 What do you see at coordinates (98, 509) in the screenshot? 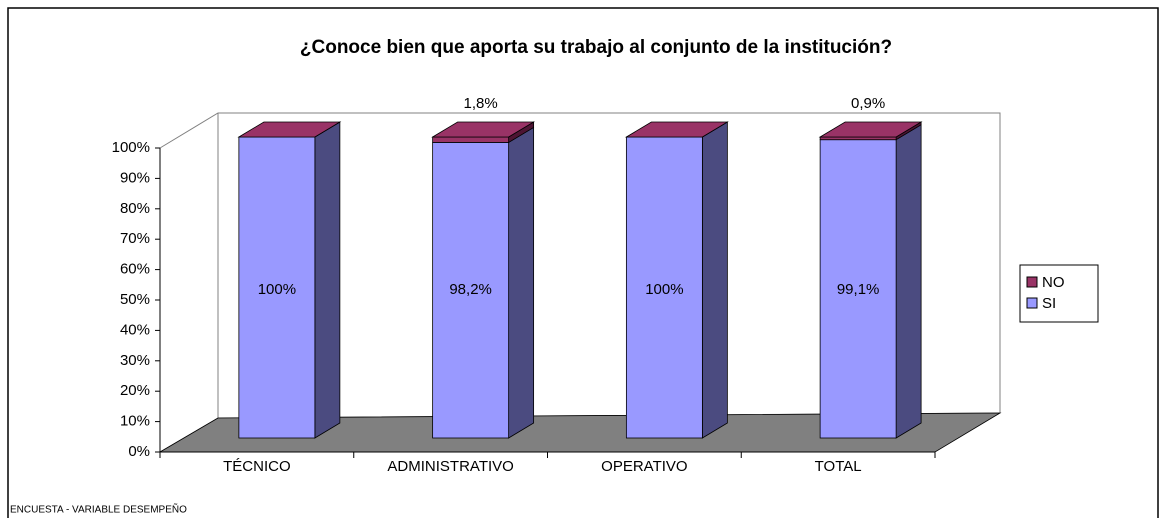
I see `footer: ENCUESTA - VARIABLE DESEMPEÑO` at bounding box center [98, 509].